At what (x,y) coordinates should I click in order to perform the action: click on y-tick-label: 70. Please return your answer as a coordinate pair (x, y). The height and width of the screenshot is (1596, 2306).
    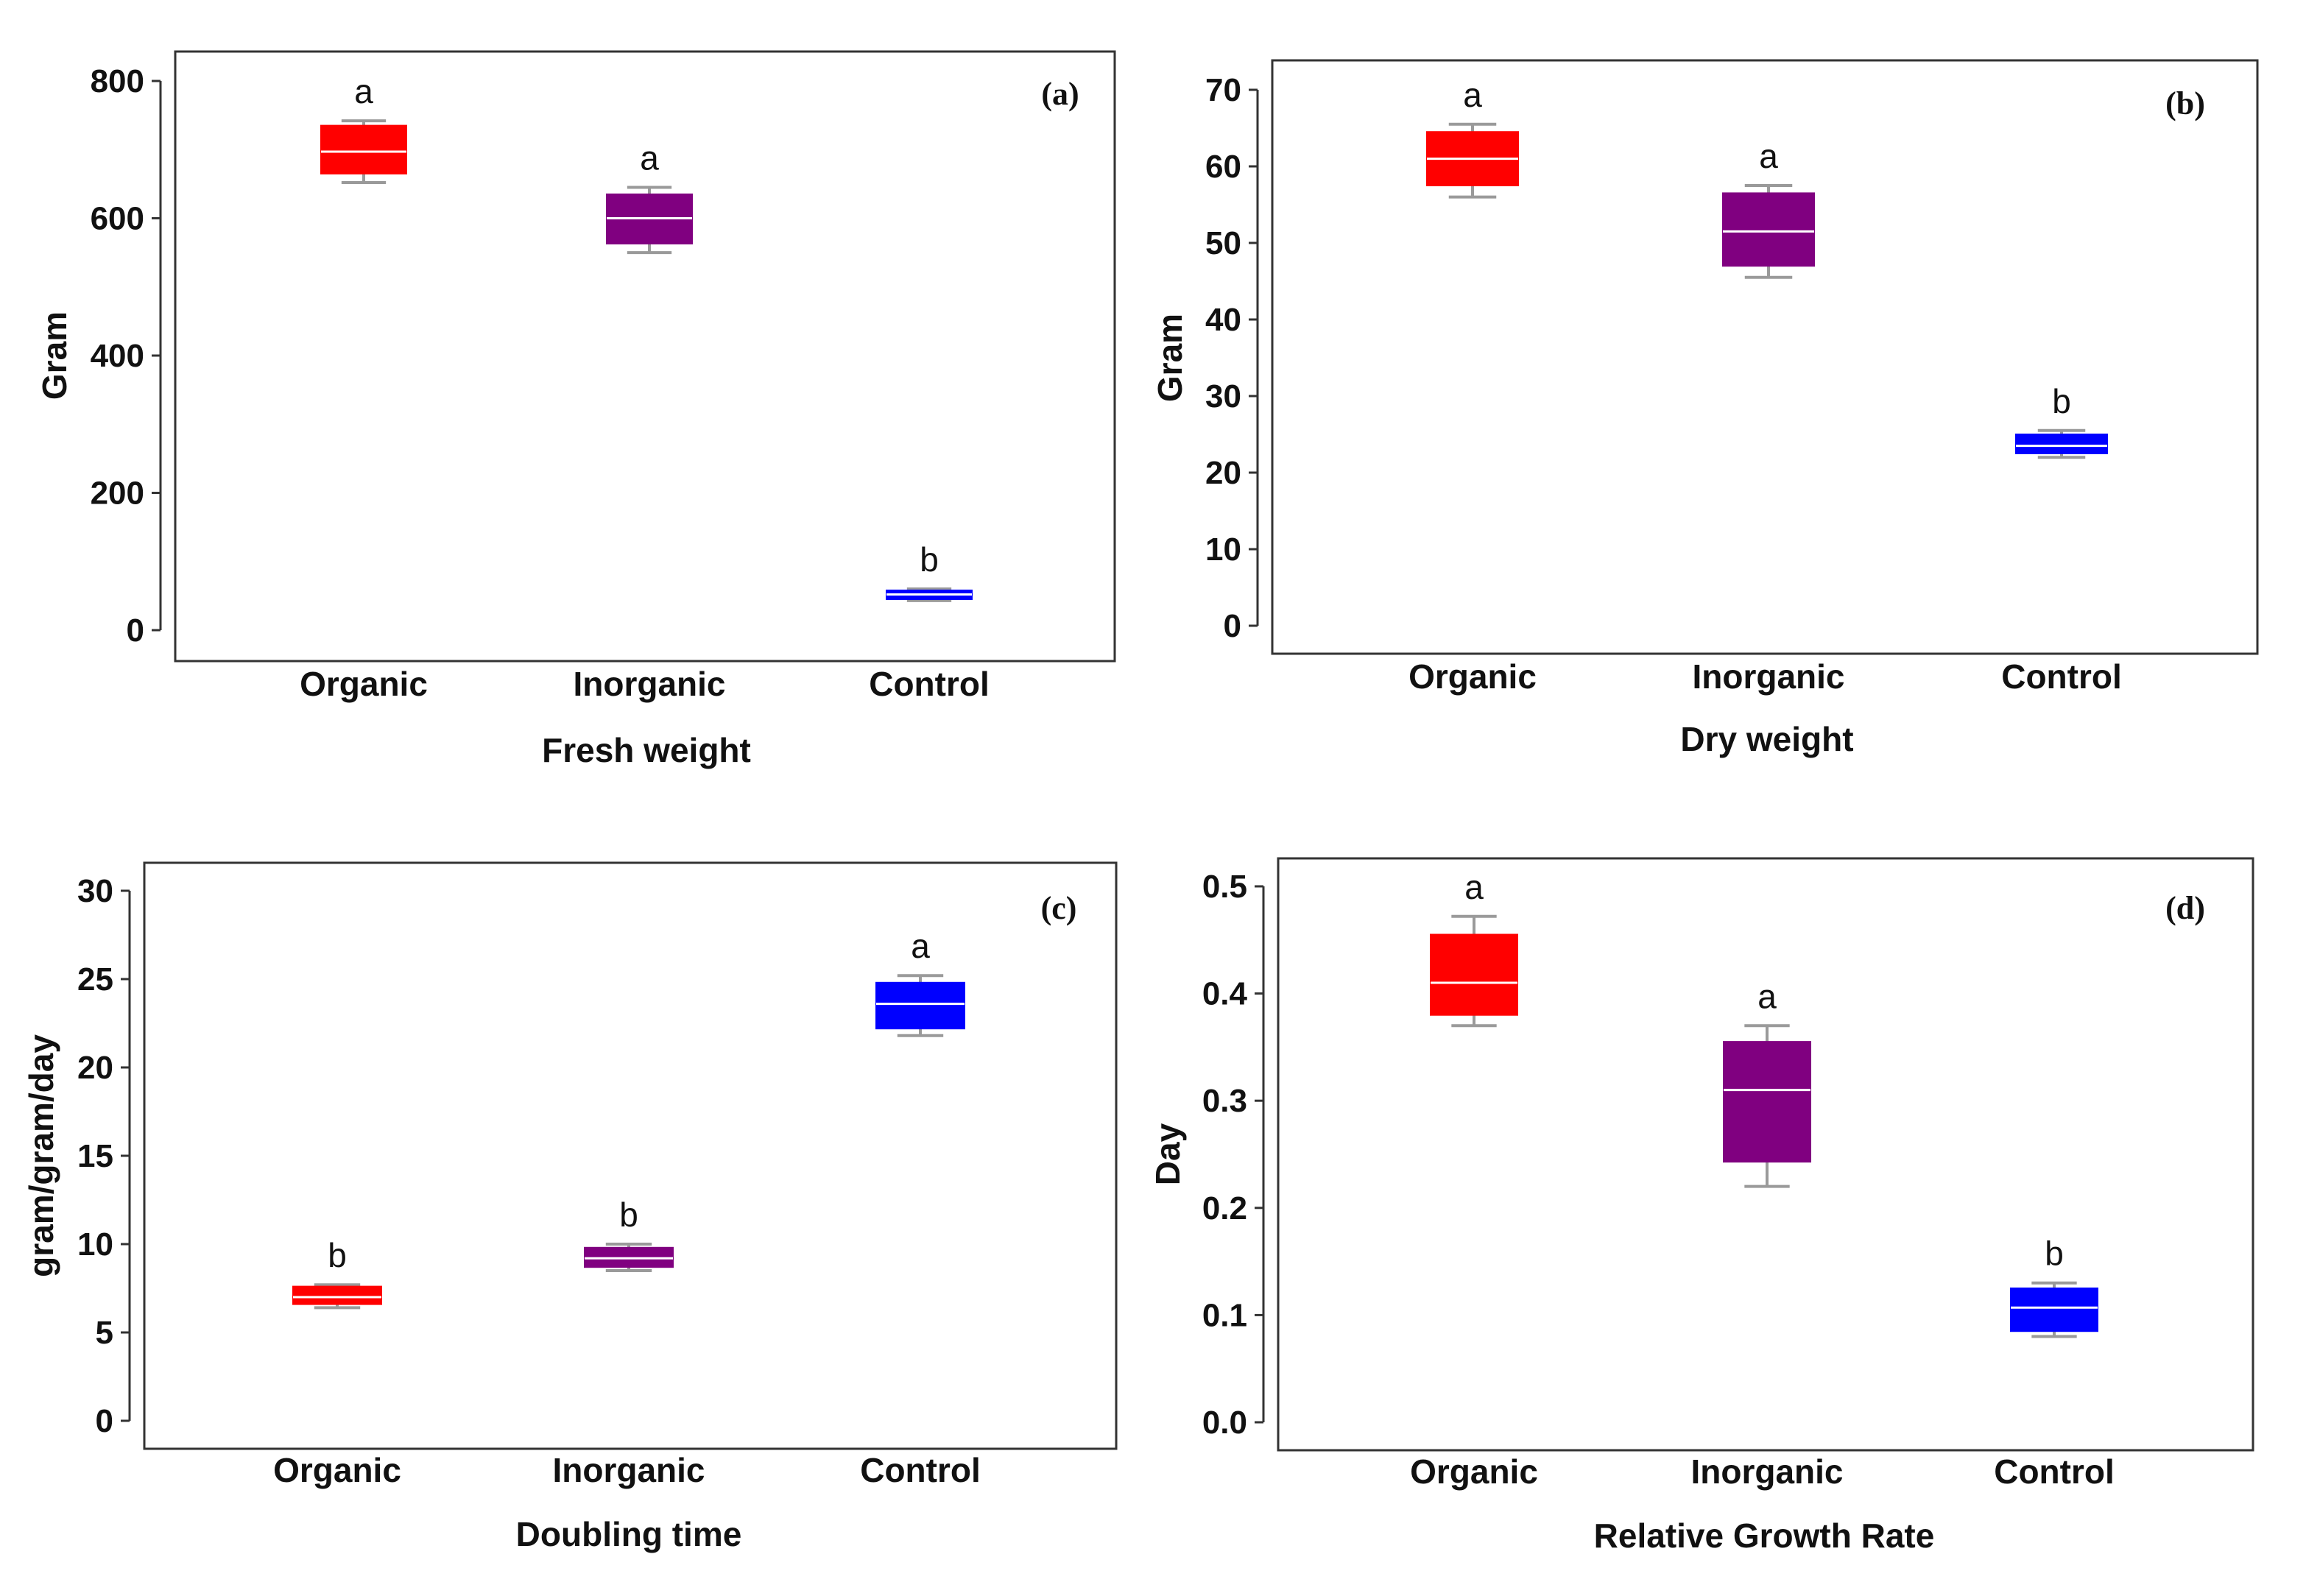
    Looking at the image, I should click on (1223, 90).